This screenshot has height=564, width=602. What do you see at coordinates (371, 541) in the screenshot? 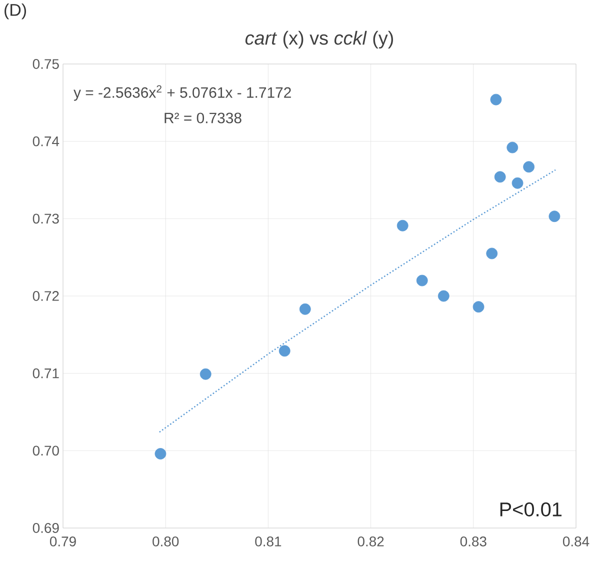
I see `x-tick-label: 0.82` at bounding box center [371, 541].